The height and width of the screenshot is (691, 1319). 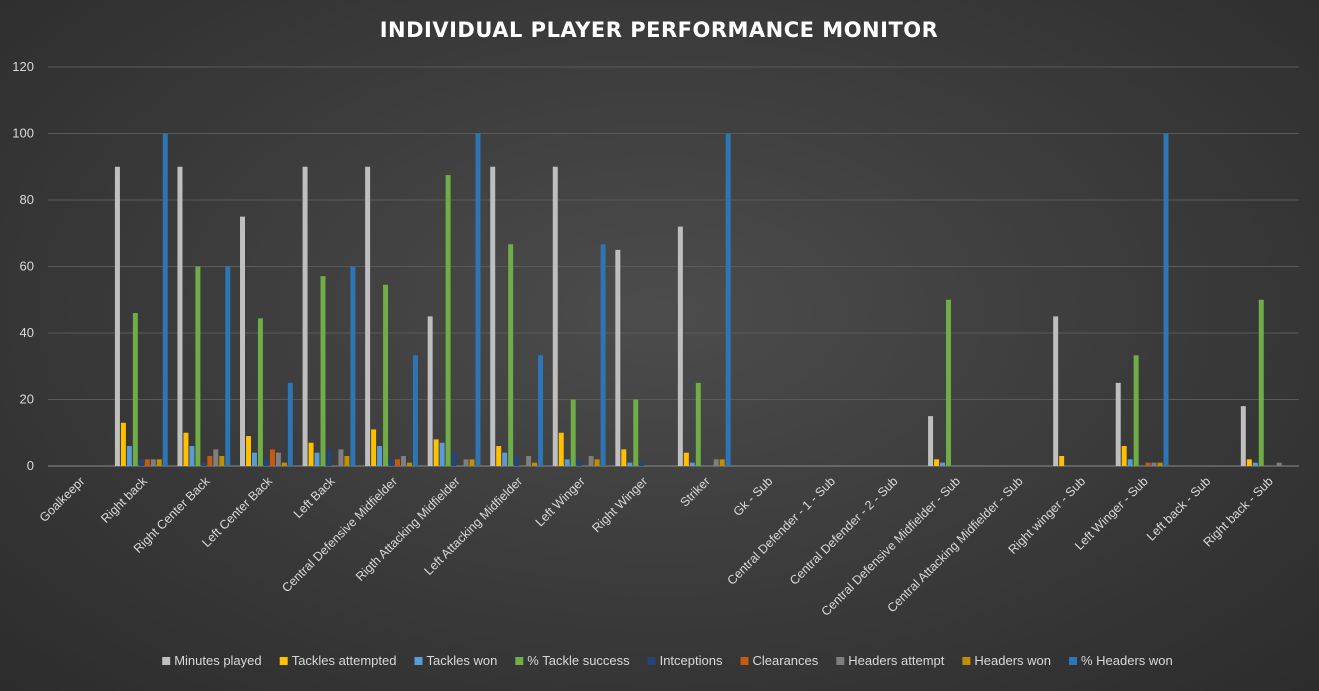 I want to click on x-category-label: Central Defensive Midfielder - Sub, so click(x=891, y=546).